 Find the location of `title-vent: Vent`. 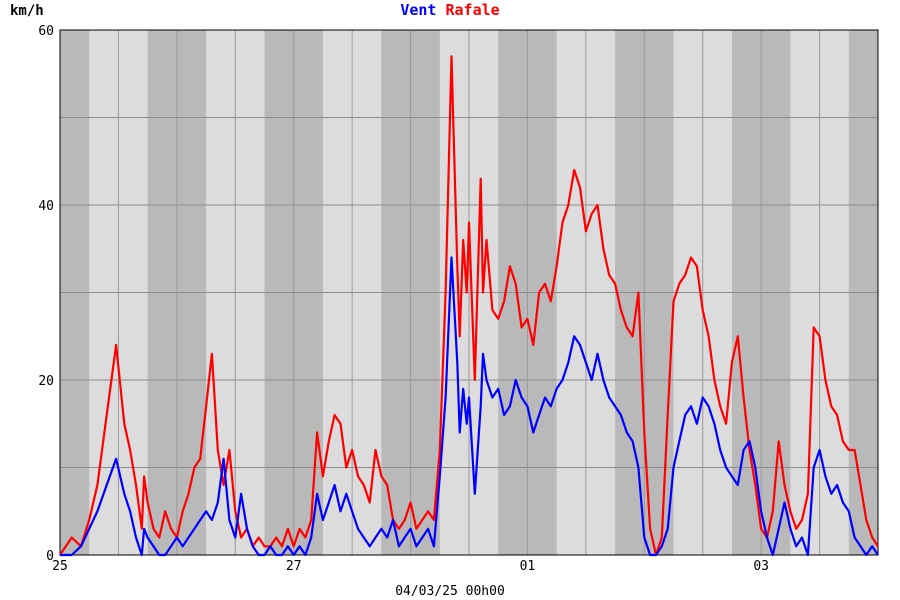

title-vent: Vent is located at coordinates (418, 10).